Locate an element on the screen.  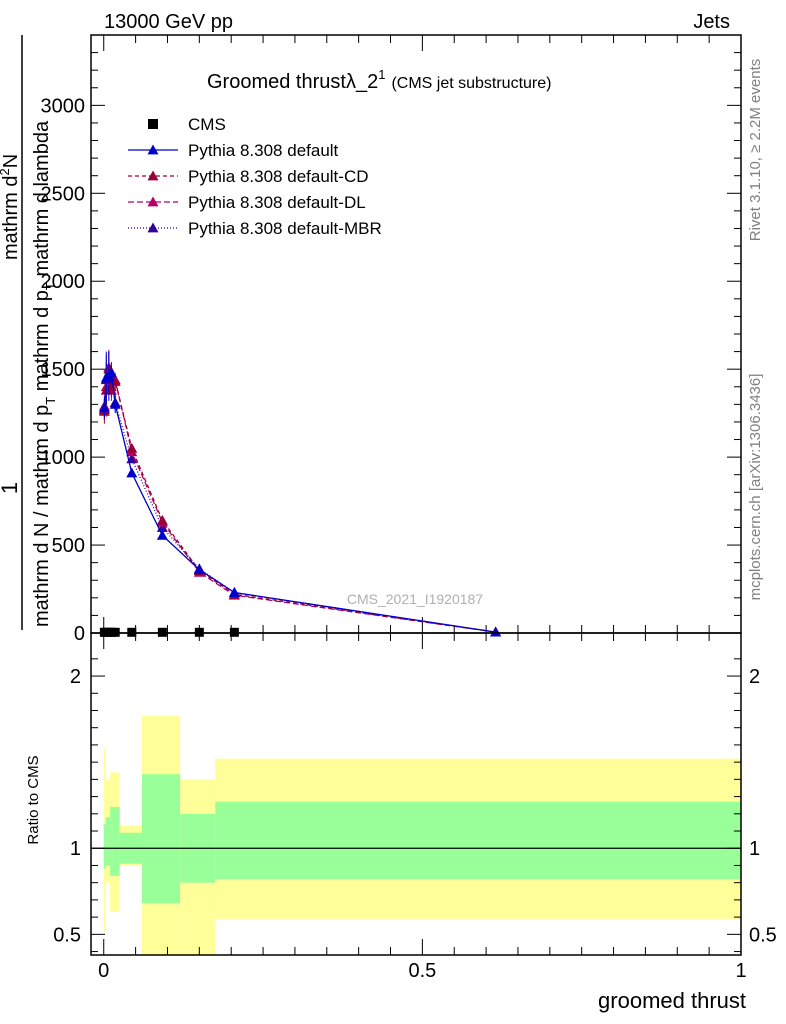
y-tick-label-0: 0 is located at coordinates (79, 634).